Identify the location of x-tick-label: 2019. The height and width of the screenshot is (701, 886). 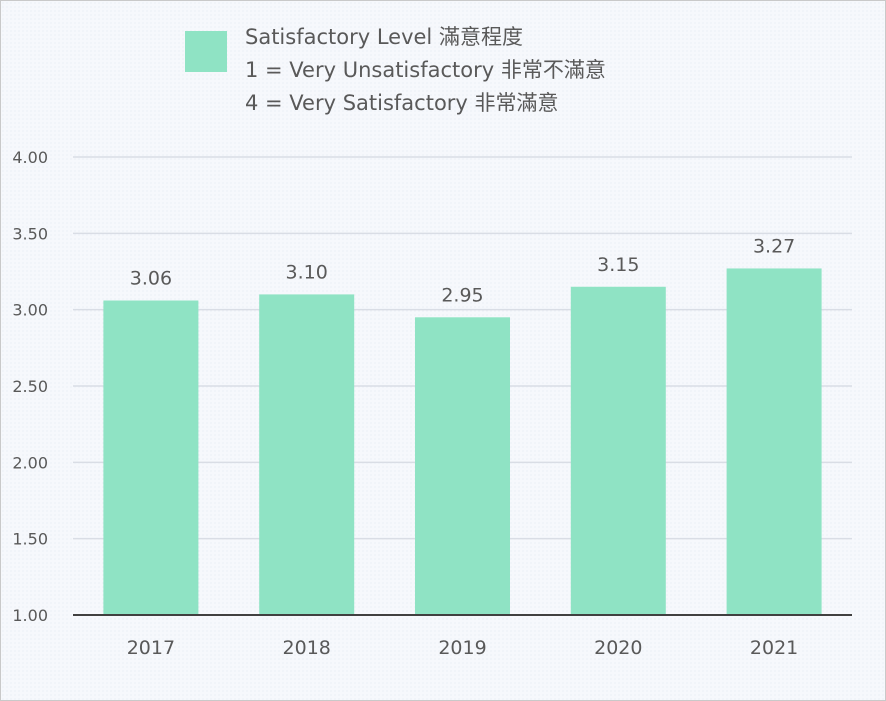
(462, 648).